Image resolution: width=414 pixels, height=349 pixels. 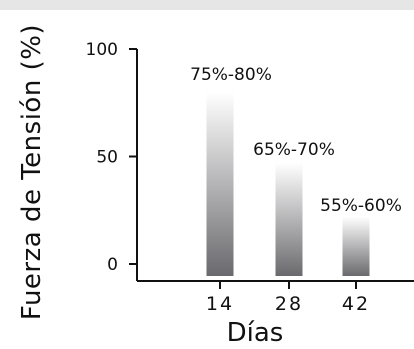 What do you see at coordinates (255, 333) in the screenshot?
I see `x-axis-label: Días` at bounding box center [255, 333].